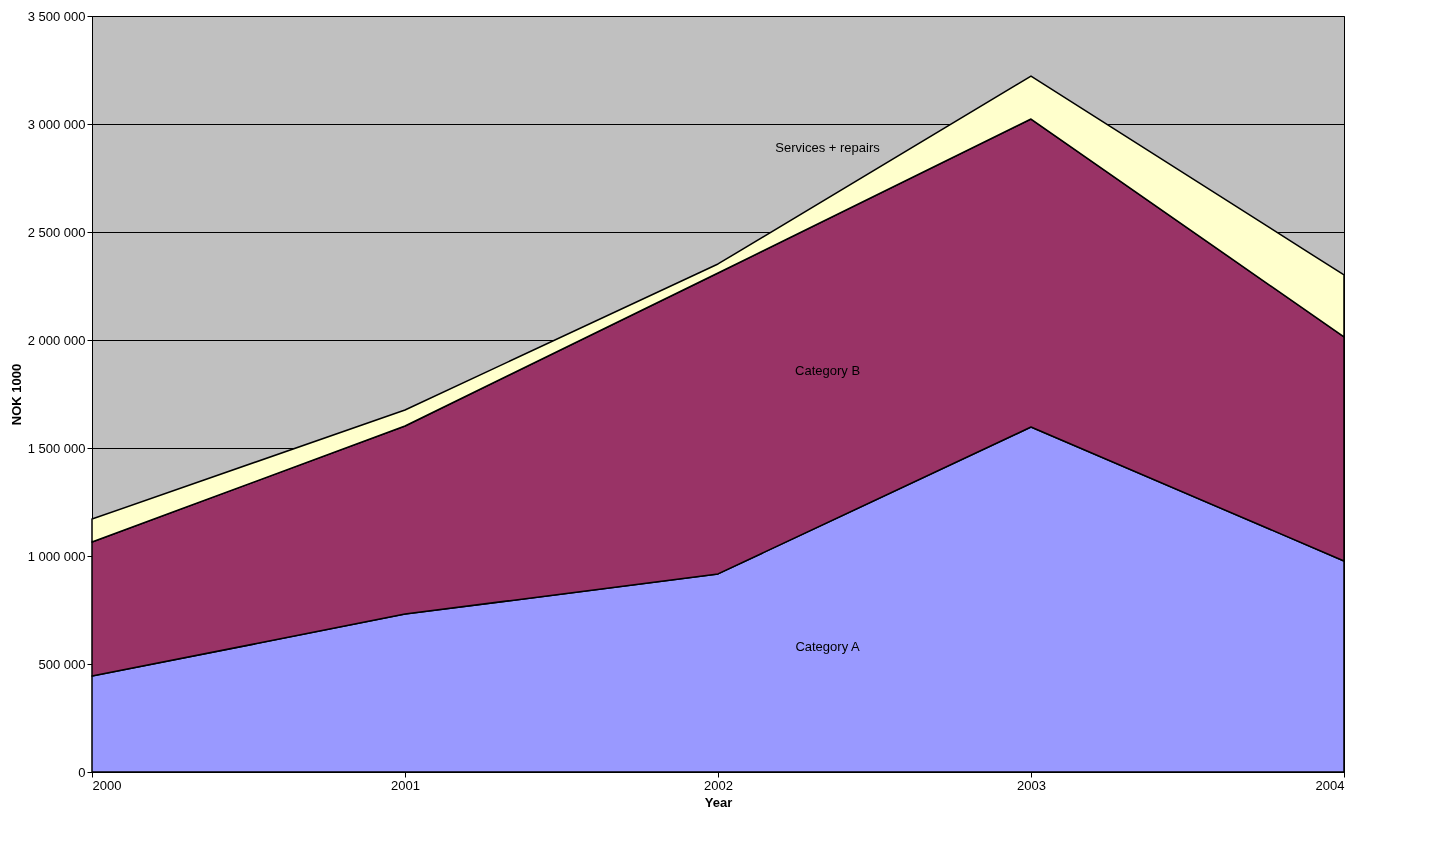 This screenshot has height=845, width=1431. I want to click on x-tick-label: 2002, so click(718, 785).